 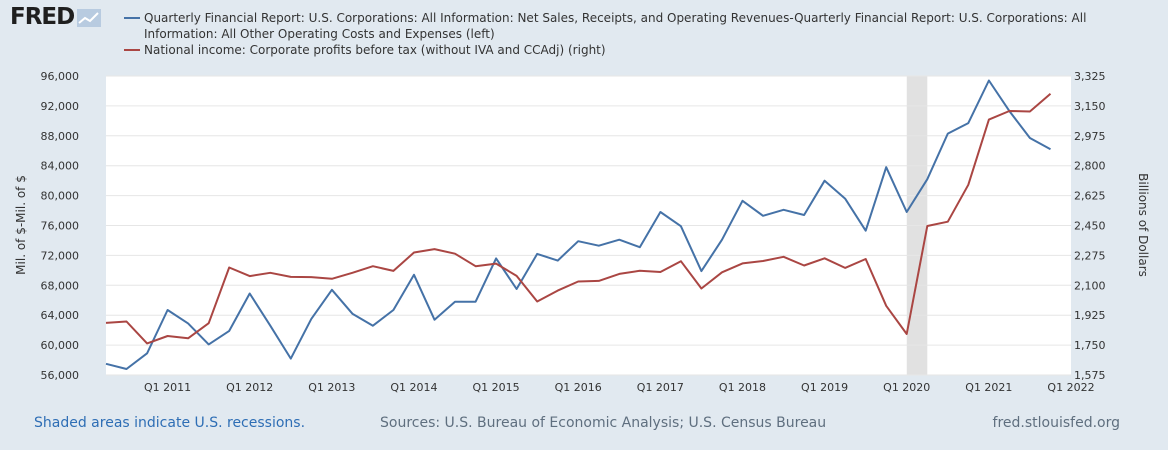 I want to click on y-right-tick-label: 2,625, so click(x=1090, y=196).